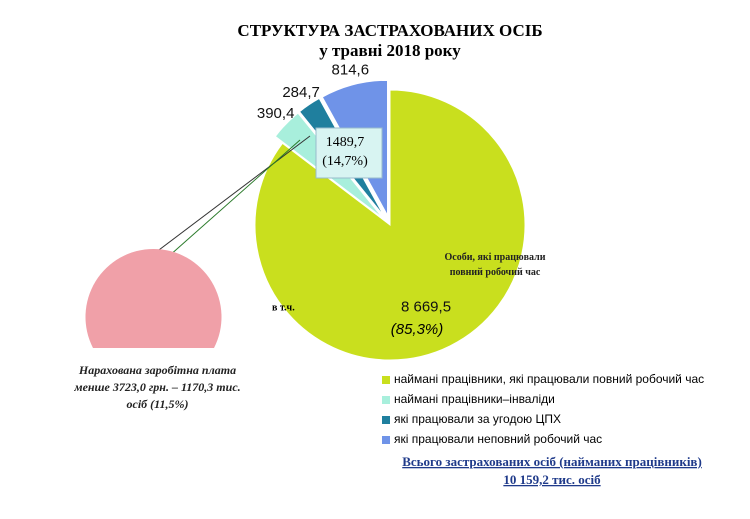  Describe the element at coordinates (426, 307) in the screenshot. I see `value-label: 8 669,5` at that location.